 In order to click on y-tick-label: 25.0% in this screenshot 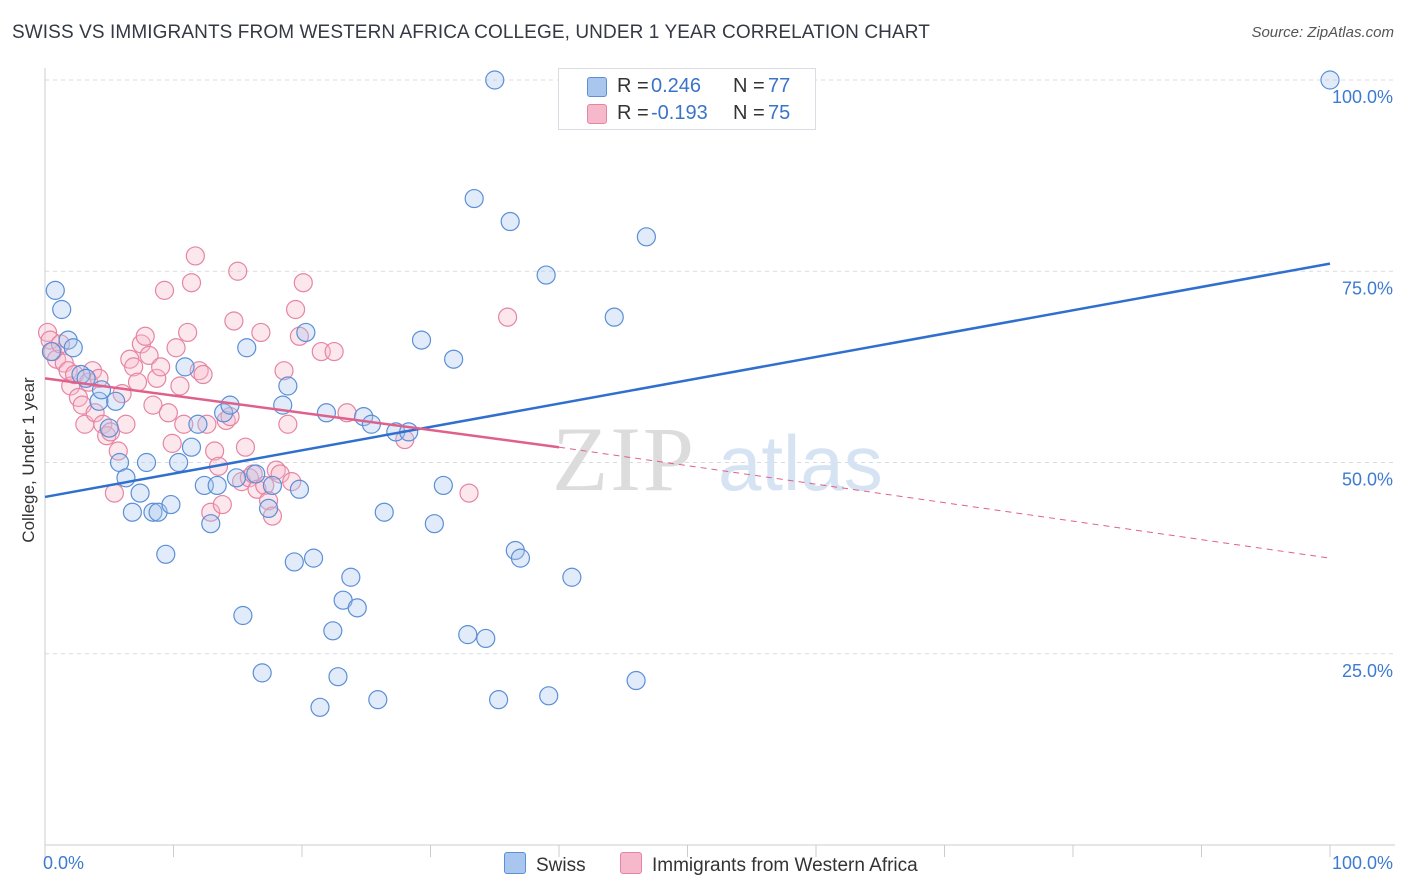, I will do `click(1367, 671)`.